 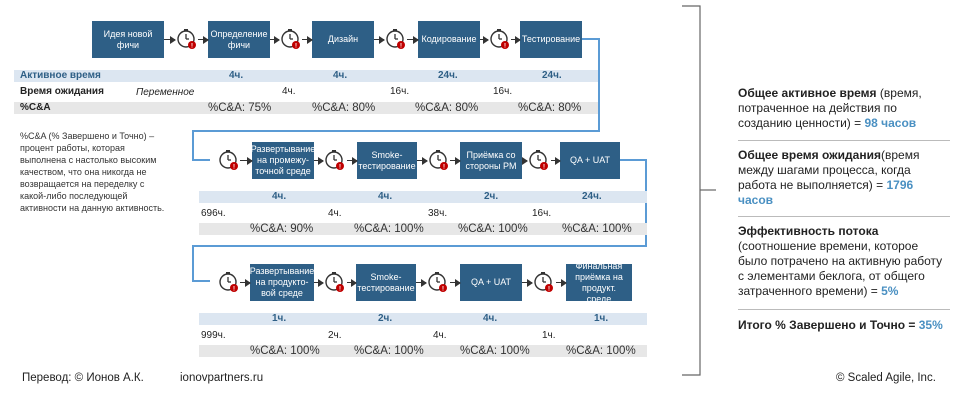 I want to click on summary-total-value: 35%, so click(x=930, y=325).